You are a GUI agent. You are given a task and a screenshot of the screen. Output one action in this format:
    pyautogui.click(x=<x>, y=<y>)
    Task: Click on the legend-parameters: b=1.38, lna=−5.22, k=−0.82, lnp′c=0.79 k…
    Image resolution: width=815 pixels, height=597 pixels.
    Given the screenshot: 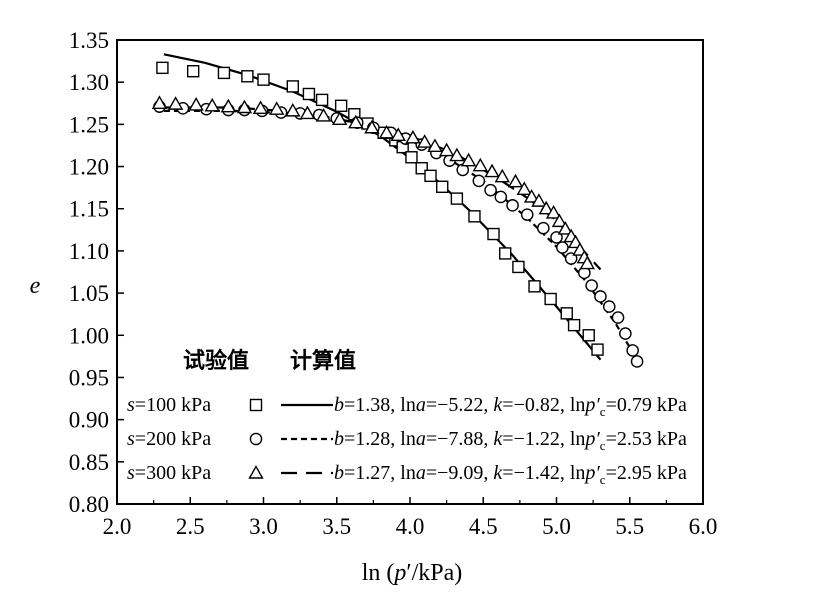 What is the action you would take?
    pyautogui.click(x=510, y=406)
    